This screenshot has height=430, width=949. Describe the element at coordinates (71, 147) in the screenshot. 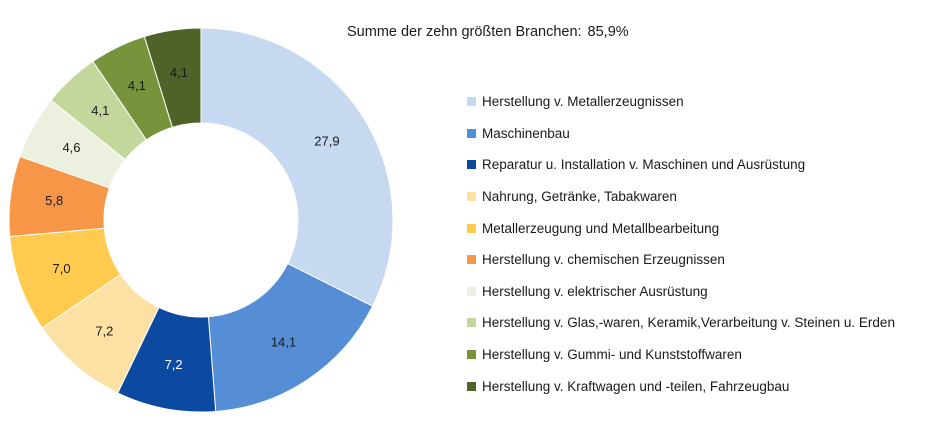

I see `slice-value-label: 4,6` at that location.